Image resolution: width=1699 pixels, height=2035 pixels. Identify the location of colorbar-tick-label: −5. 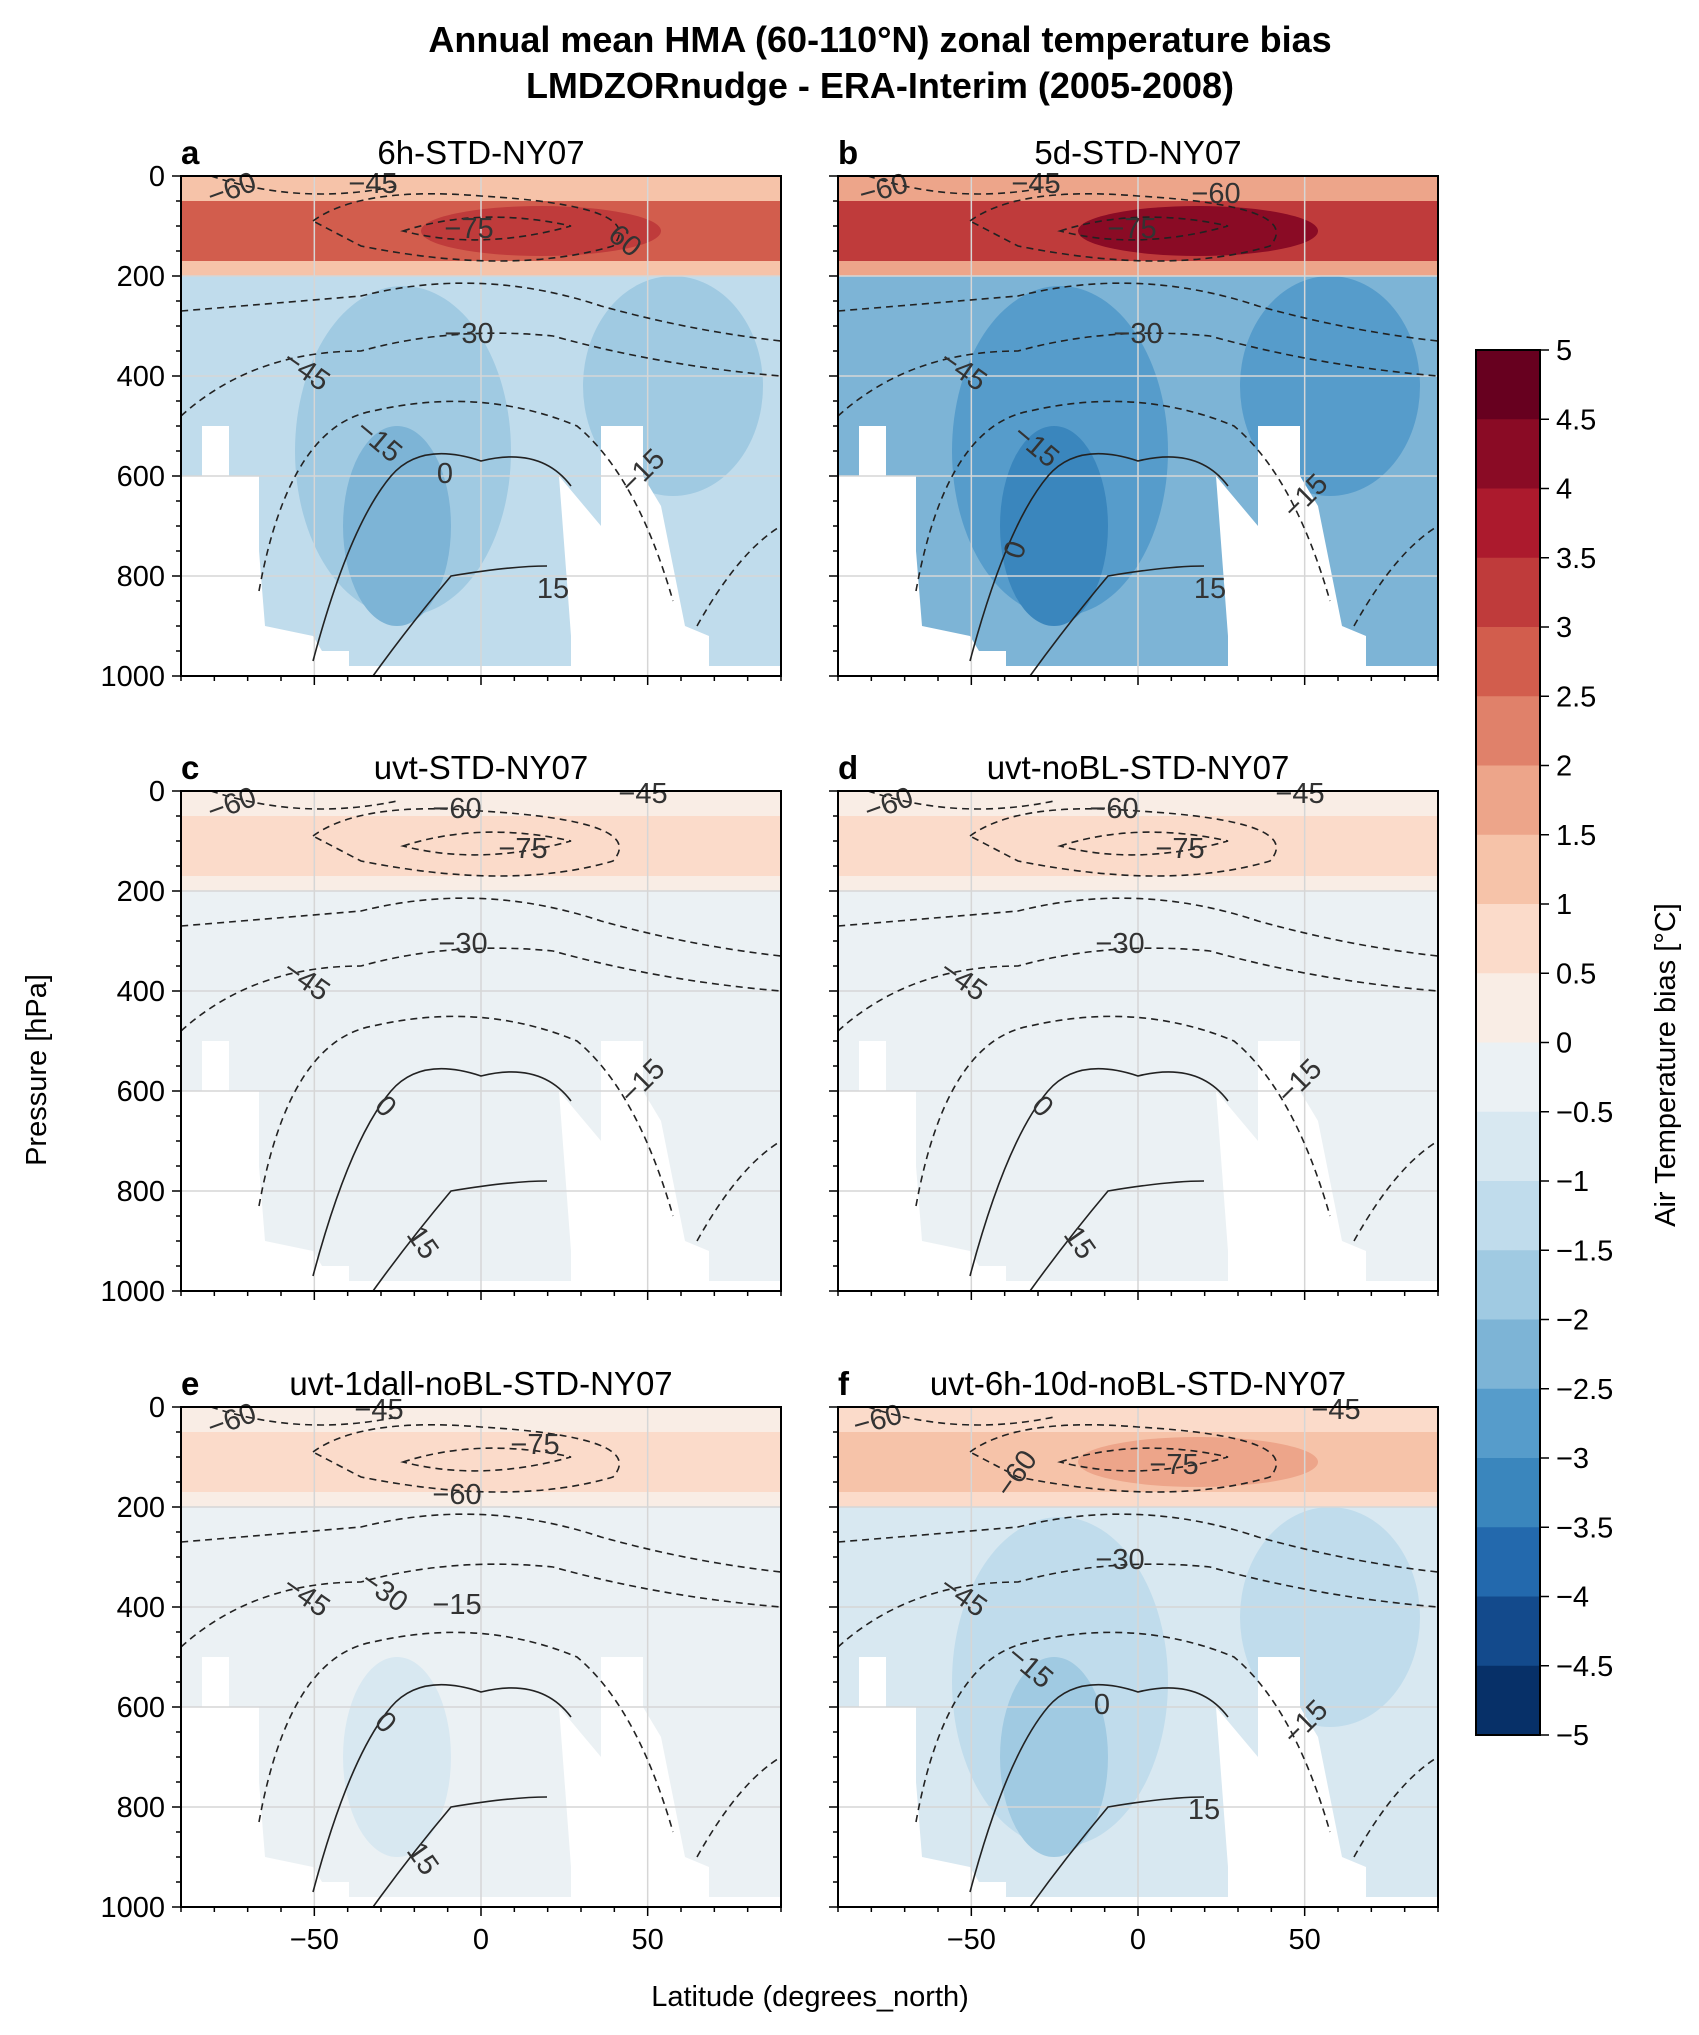
(1572, 1736).